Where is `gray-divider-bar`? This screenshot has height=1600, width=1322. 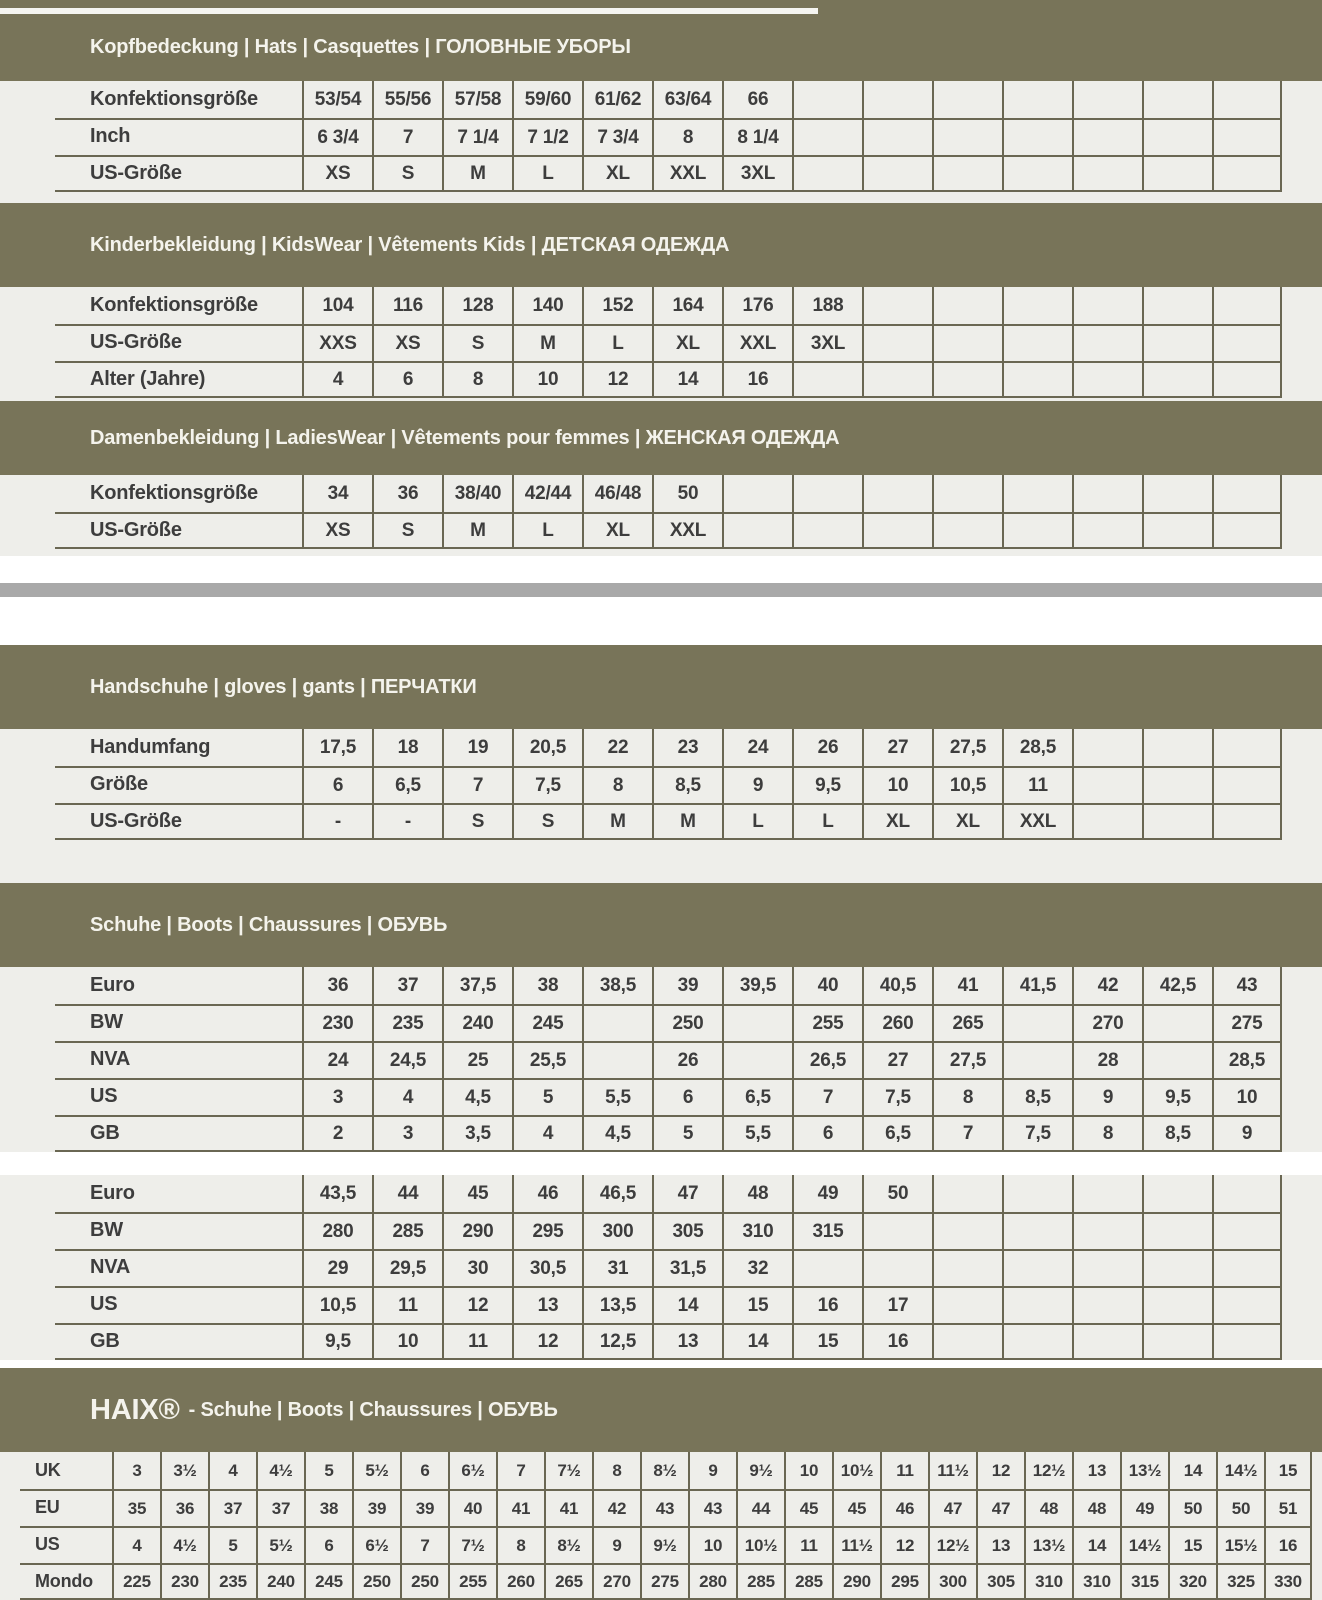
gray-divider-bar is located at coordinates (661, 590).